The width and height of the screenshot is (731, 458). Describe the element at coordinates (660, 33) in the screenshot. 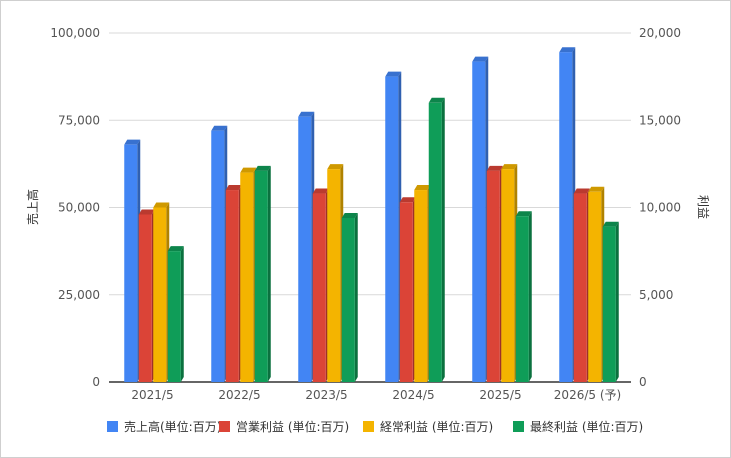

I see `y2-tick-label: 20,000` at that location.